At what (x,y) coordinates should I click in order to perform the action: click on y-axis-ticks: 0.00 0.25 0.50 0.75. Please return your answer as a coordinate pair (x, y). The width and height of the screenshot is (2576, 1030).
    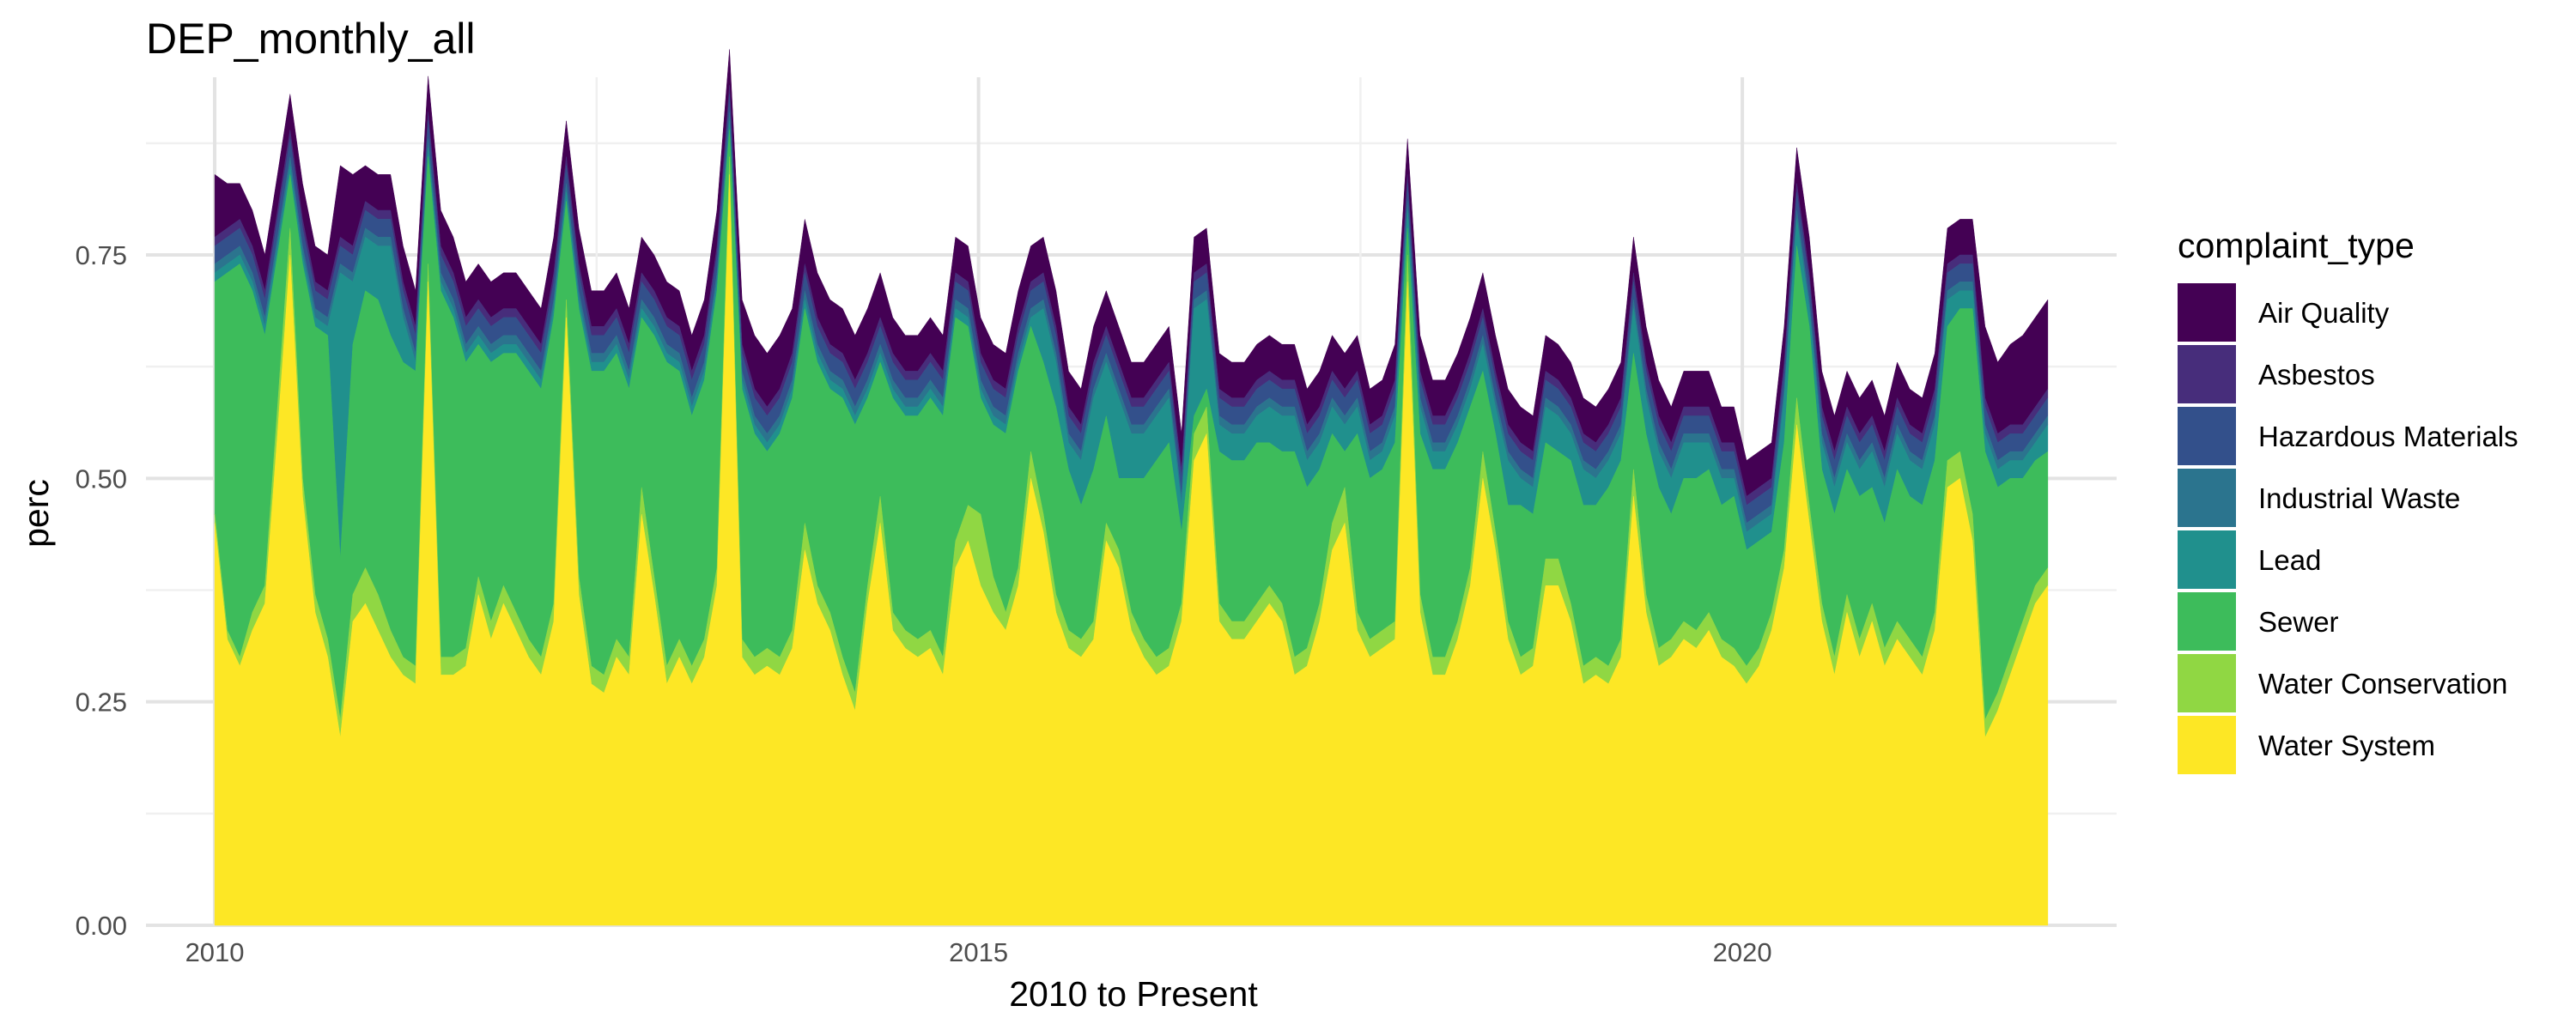
    Looking at the image, I should click on (101, 590).